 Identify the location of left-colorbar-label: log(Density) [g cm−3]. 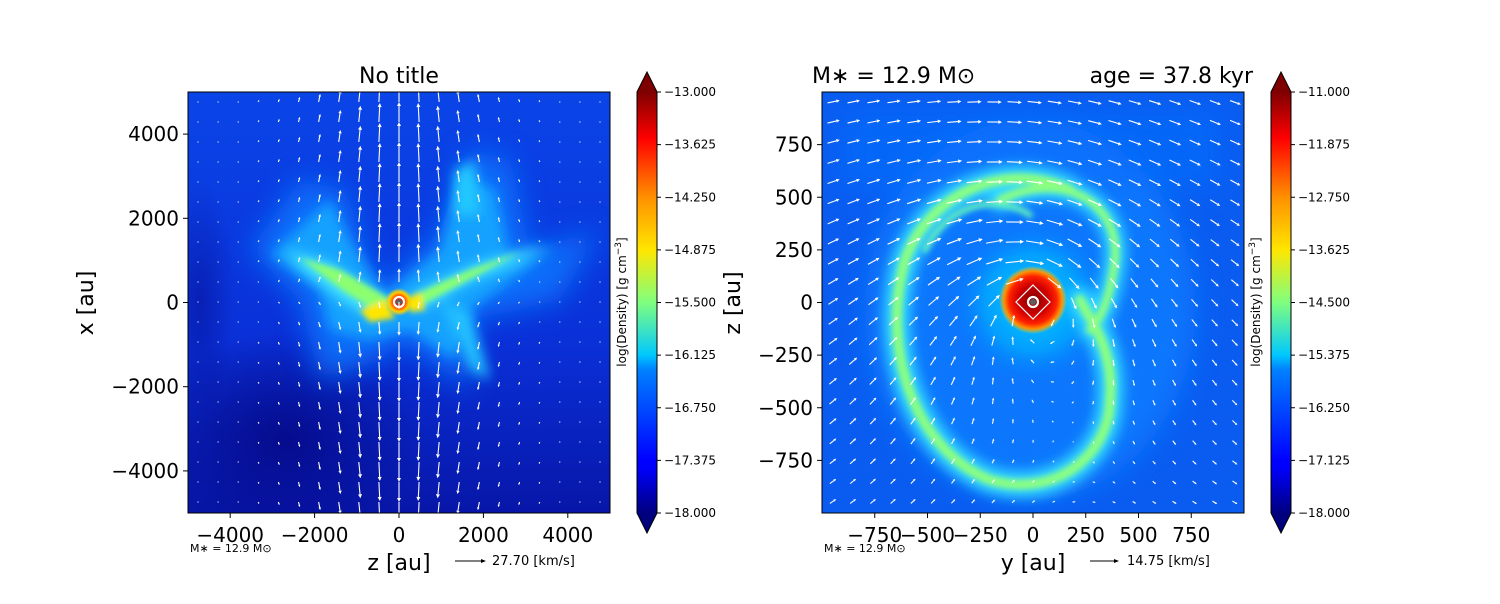
(621, 301).